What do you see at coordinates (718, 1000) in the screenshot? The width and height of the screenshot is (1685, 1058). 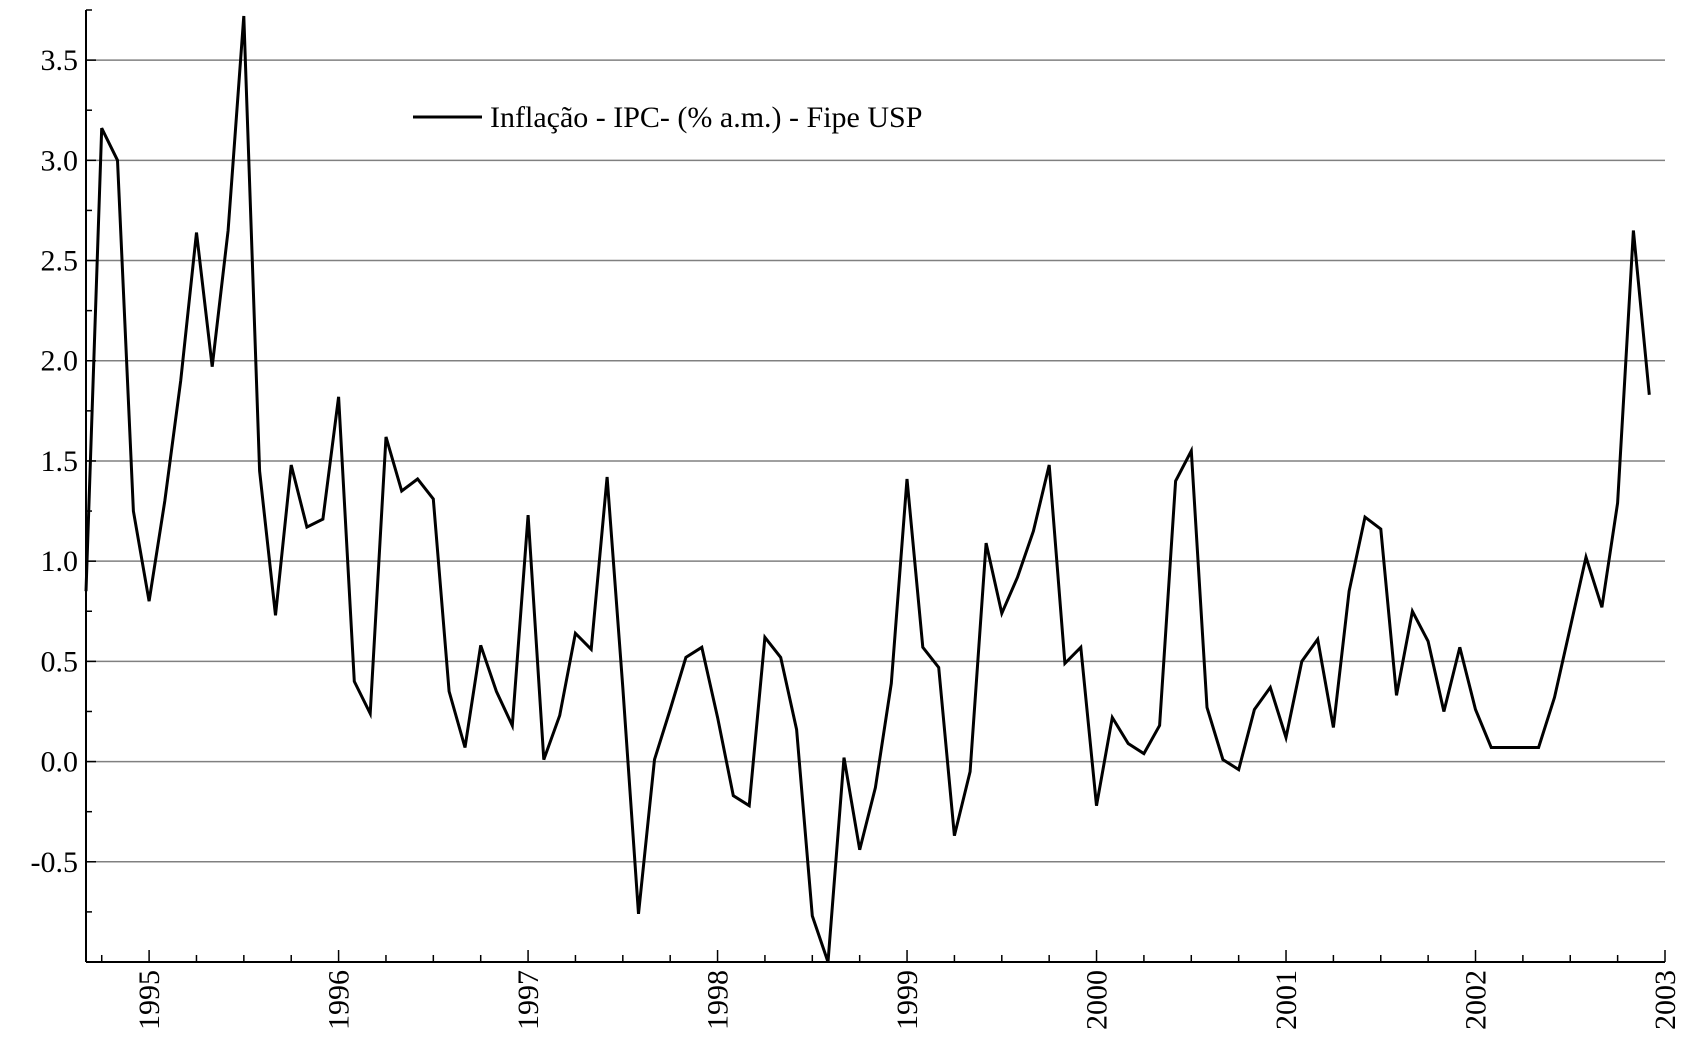 I see `x-tick-label: 1998` at bounding box center [718, 1000].